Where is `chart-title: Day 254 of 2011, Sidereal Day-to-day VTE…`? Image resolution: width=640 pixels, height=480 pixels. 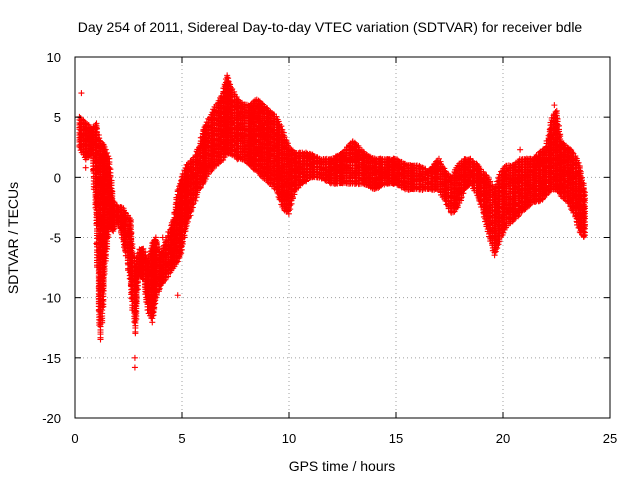
chart-title: Day 254 of 2011, Sidereal Day-to-day VTE… is located at coordinates (330, 27).